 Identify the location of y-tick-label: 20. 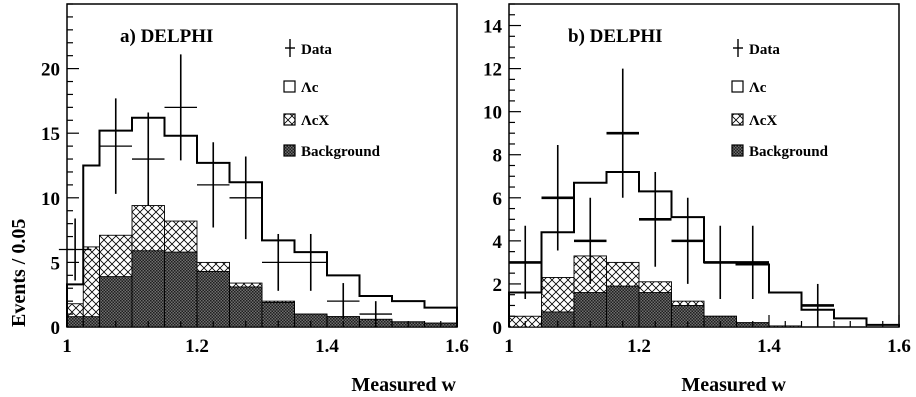
(50, 70).